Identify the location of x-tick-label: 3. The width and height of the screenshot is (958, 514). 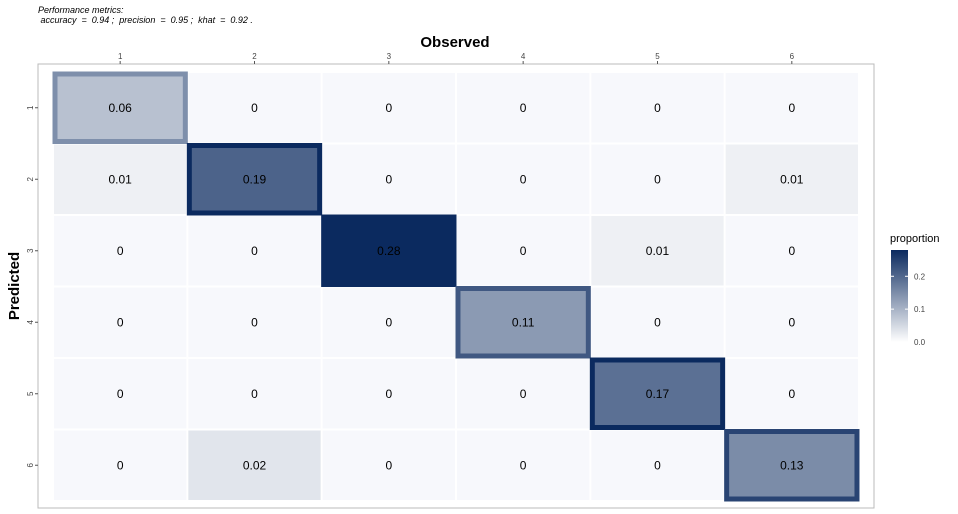
(389, 56).